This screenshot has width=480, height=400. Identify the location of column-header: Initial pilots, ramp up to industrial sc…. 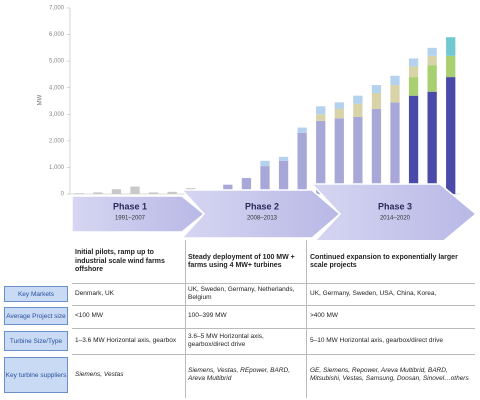
(120, 261).